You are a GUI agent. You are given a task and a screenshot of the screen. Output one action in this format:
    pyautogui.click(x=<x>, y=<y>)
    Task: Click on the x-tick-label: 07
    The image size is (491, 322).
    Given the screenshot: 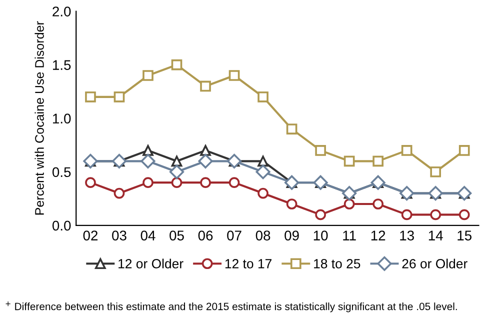 What is the action you would take?
    pyautogui.click(x=234, y=235)
    